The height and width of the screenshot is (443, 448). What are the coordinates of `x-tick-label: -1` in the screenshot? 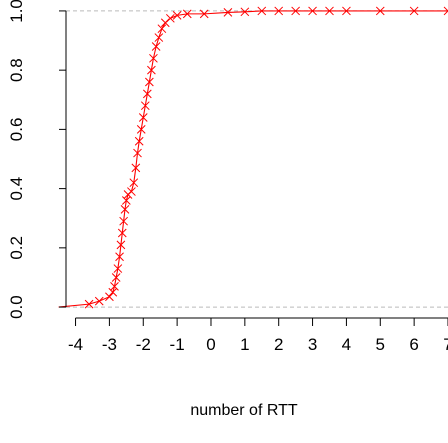 It's located at (177, 344).